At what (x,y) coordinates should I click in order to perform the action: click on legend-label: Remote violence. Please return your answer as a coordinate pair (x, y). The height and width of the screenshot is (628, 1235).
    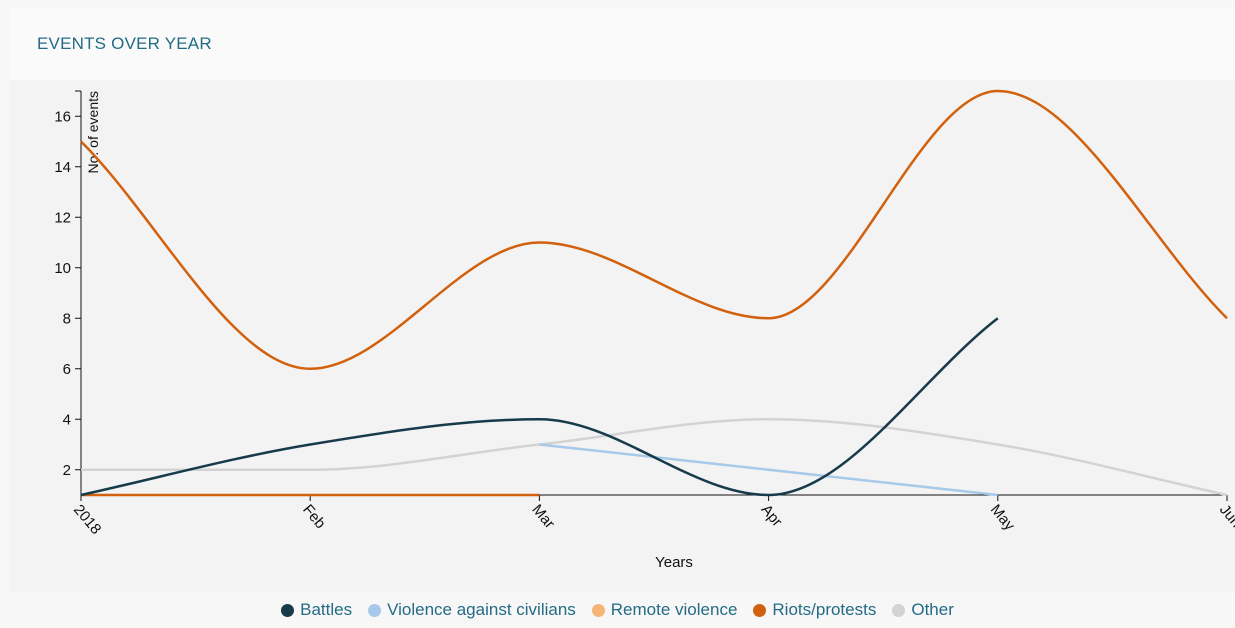
    Looking at the image, I should click on (674, 609).